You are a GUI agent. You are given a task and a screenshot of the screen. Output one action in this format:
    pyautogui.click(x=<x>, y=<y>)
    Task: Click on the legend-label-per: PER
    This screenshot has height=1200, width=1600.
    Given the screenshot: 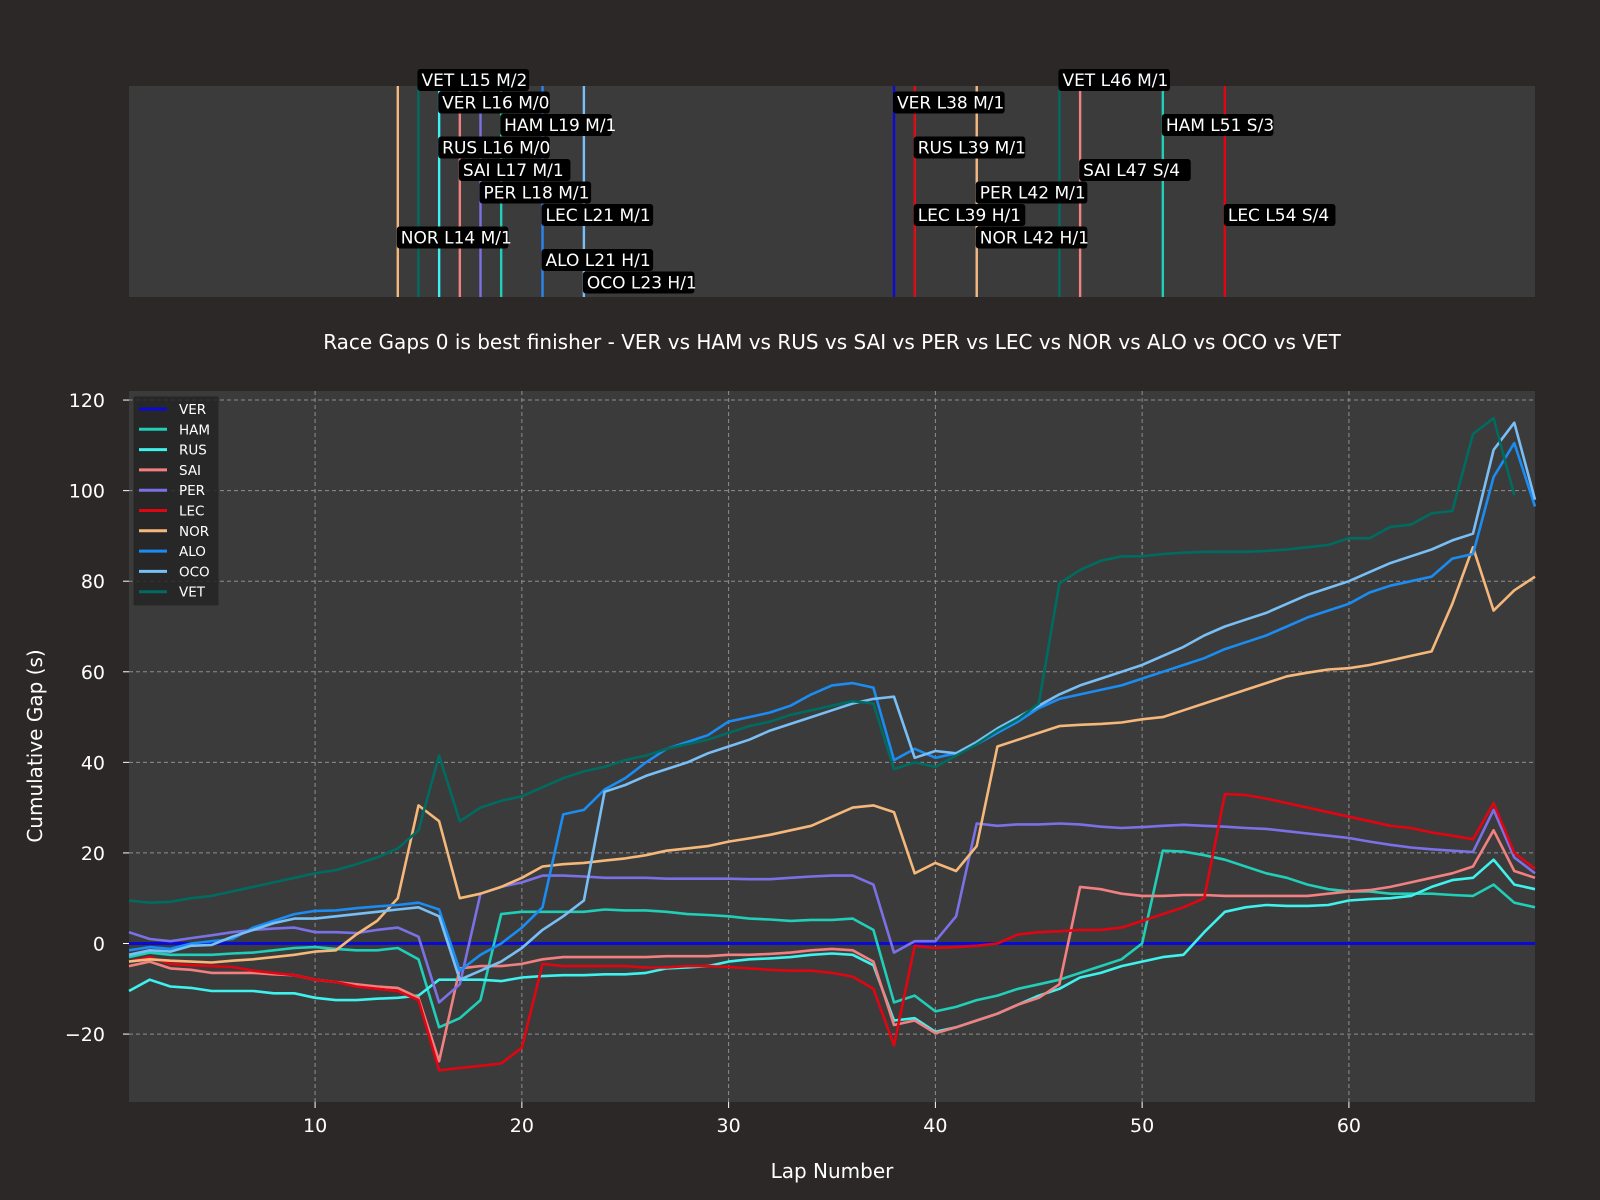 What is the action you would take?
    pyautogui.click(x=192, y=491)
    